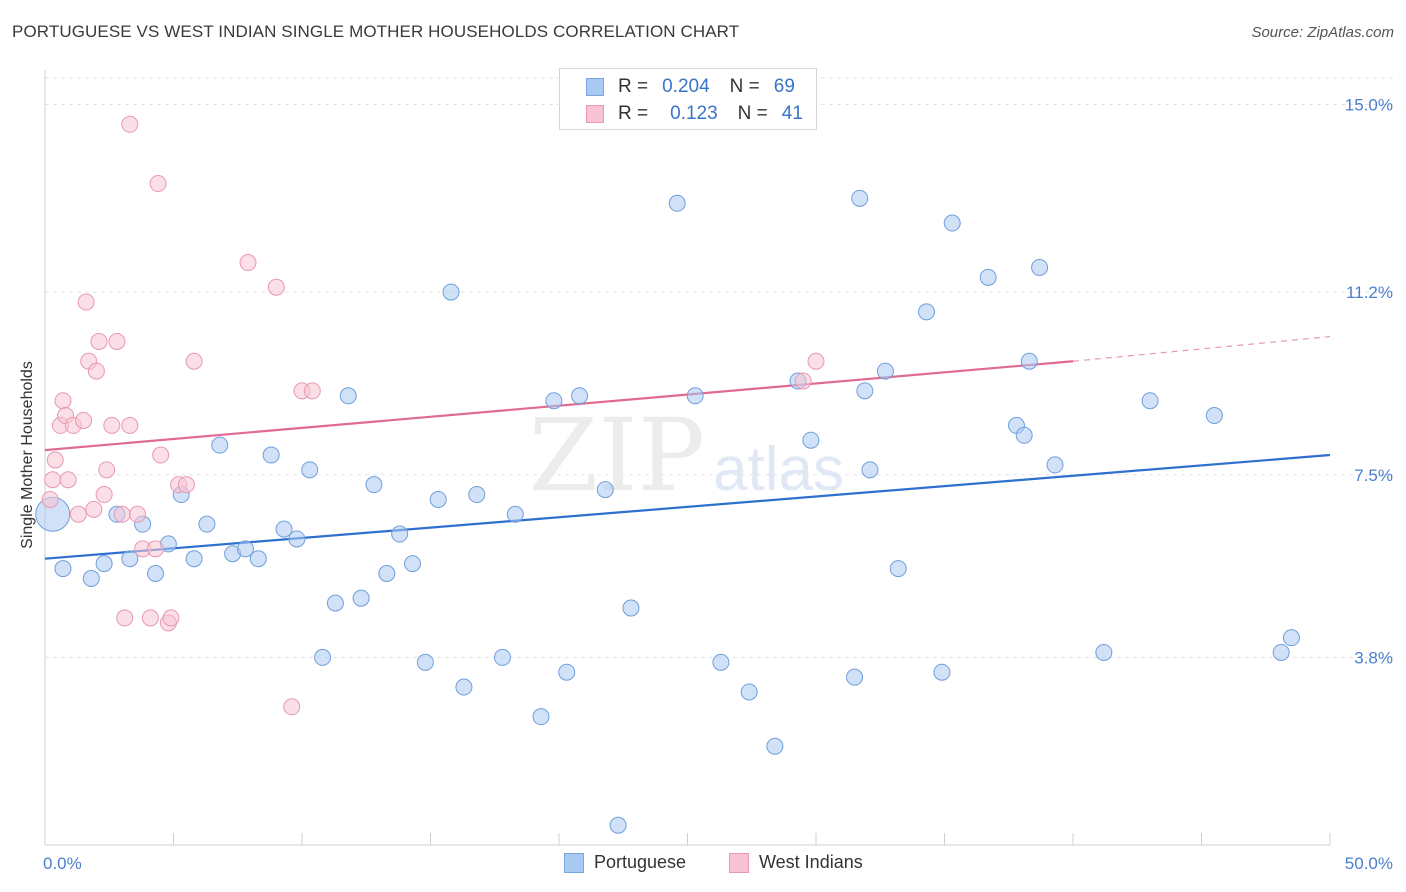 The height and width of the screenshot is (892, 1406). Describe the element at coordinates (633, 113) in the screenshot. I see `legend-r-label: R =` at that location.